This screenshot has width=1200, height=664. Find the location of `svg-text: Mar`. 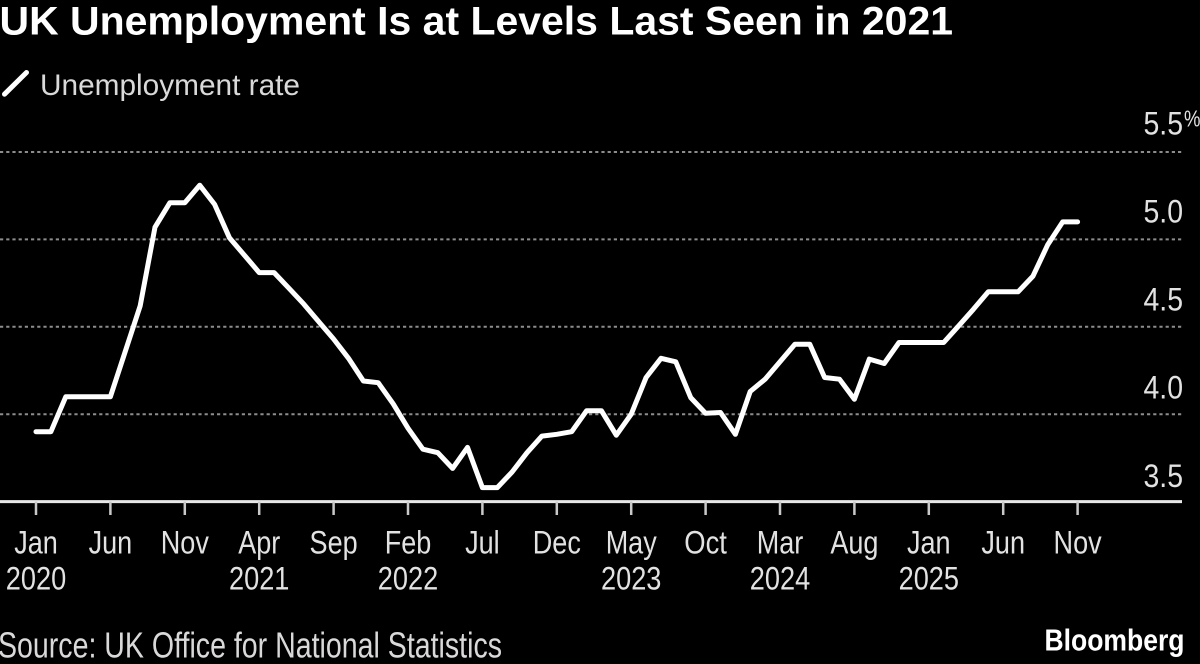

svg-text: Mar is located at coordinates (780, 543).